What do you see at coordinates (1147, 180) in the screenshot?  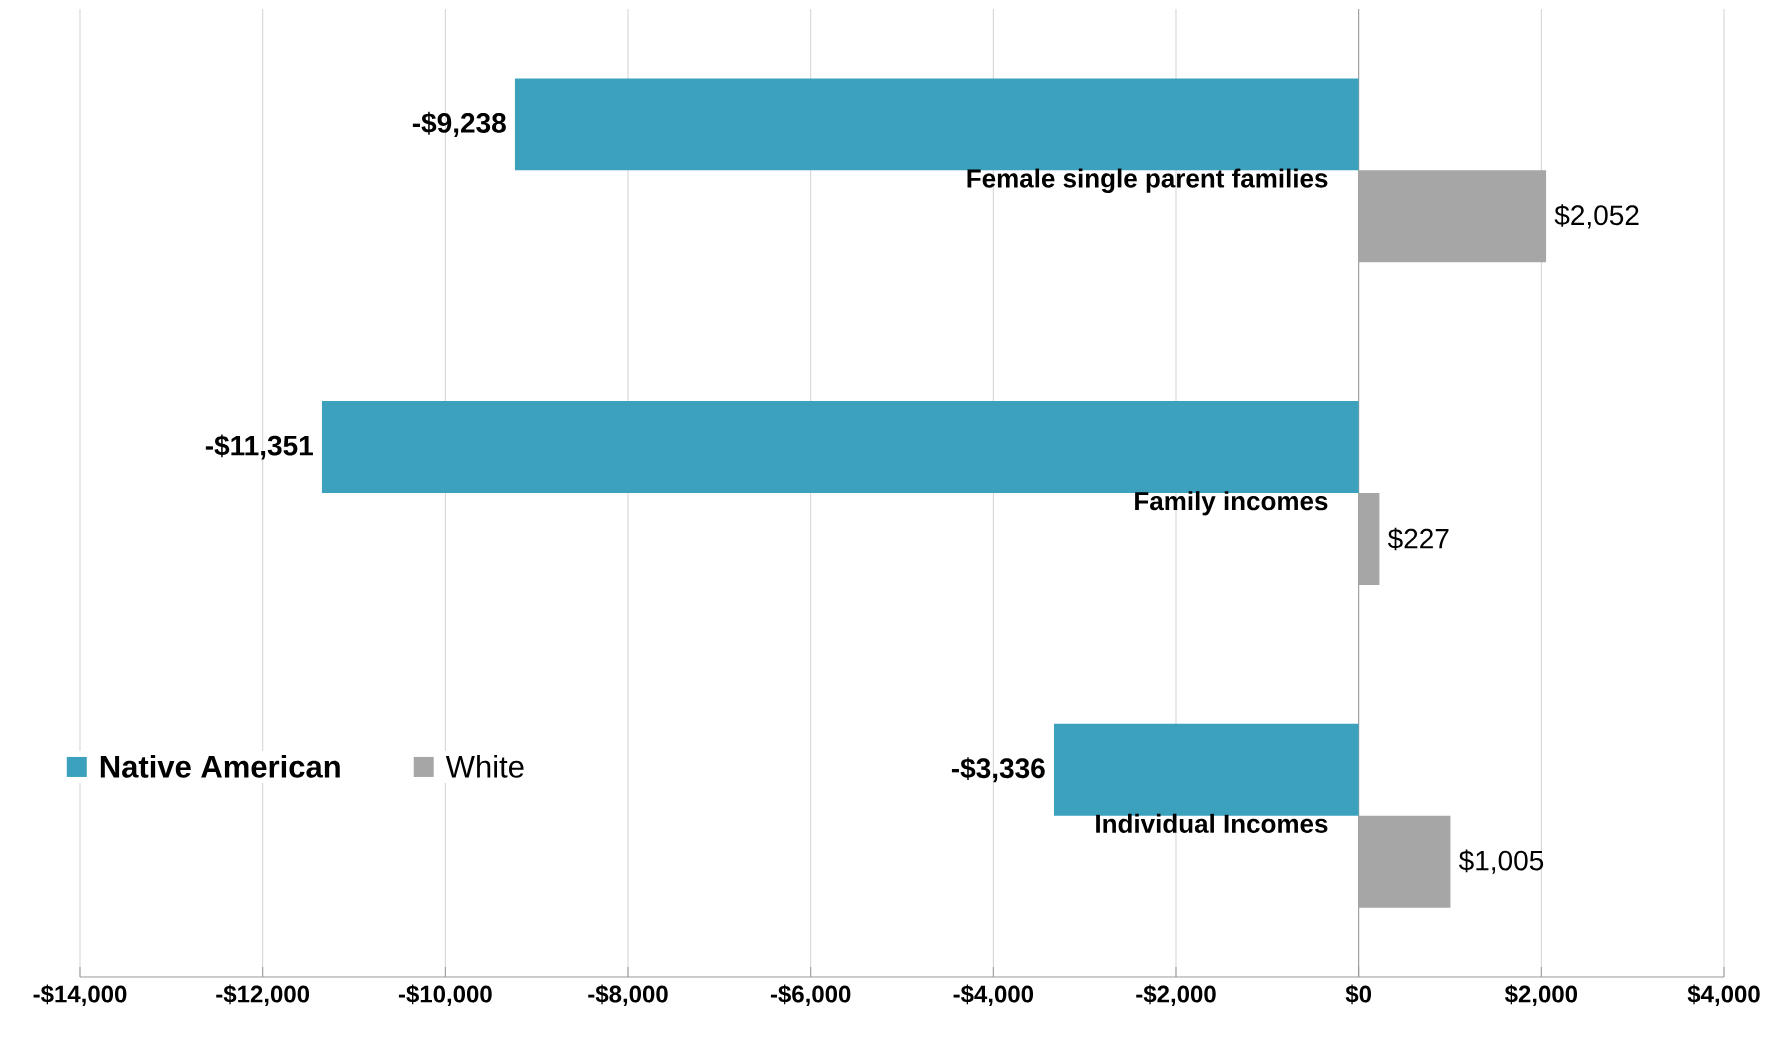 I see `y-tick-label: Female single parent families` at bounding box center [1147, 180].